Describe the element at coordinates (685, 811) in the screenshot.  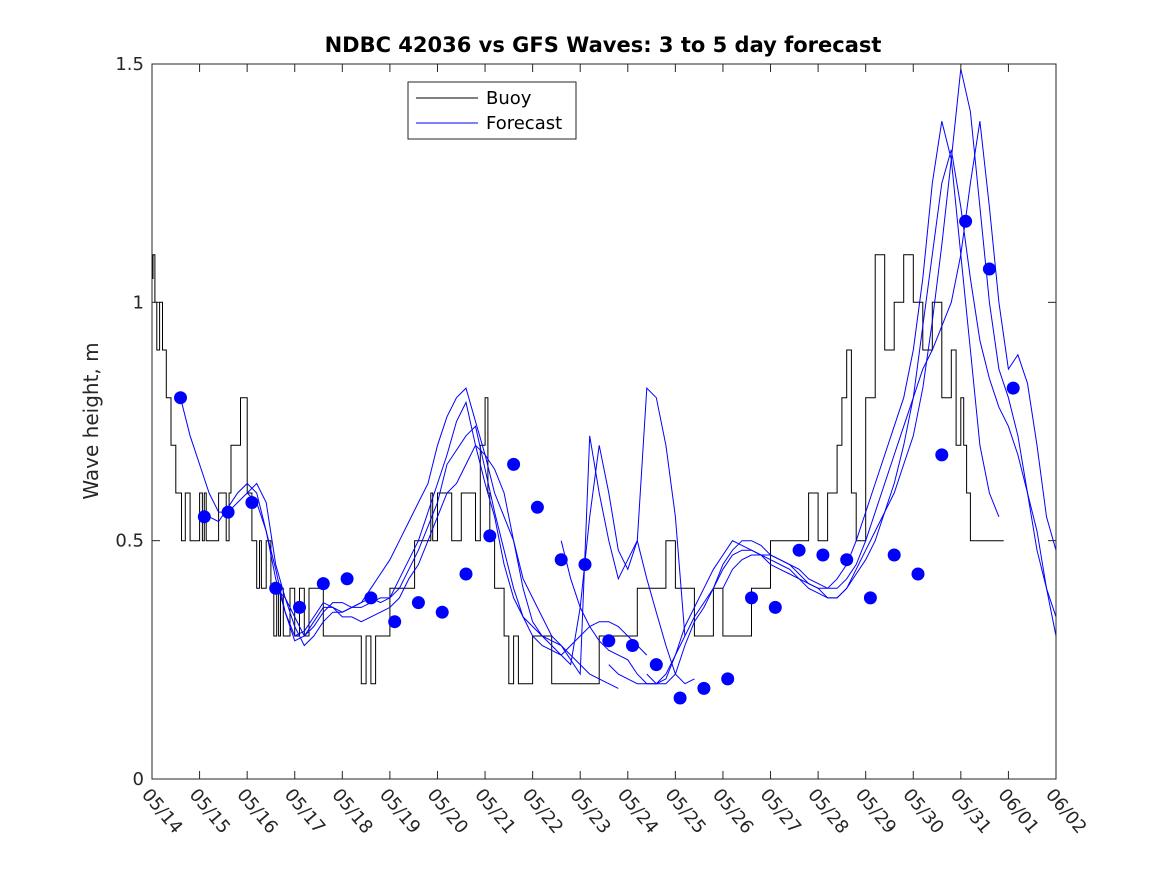
I see `x-tick-label: 05/25` at that location.